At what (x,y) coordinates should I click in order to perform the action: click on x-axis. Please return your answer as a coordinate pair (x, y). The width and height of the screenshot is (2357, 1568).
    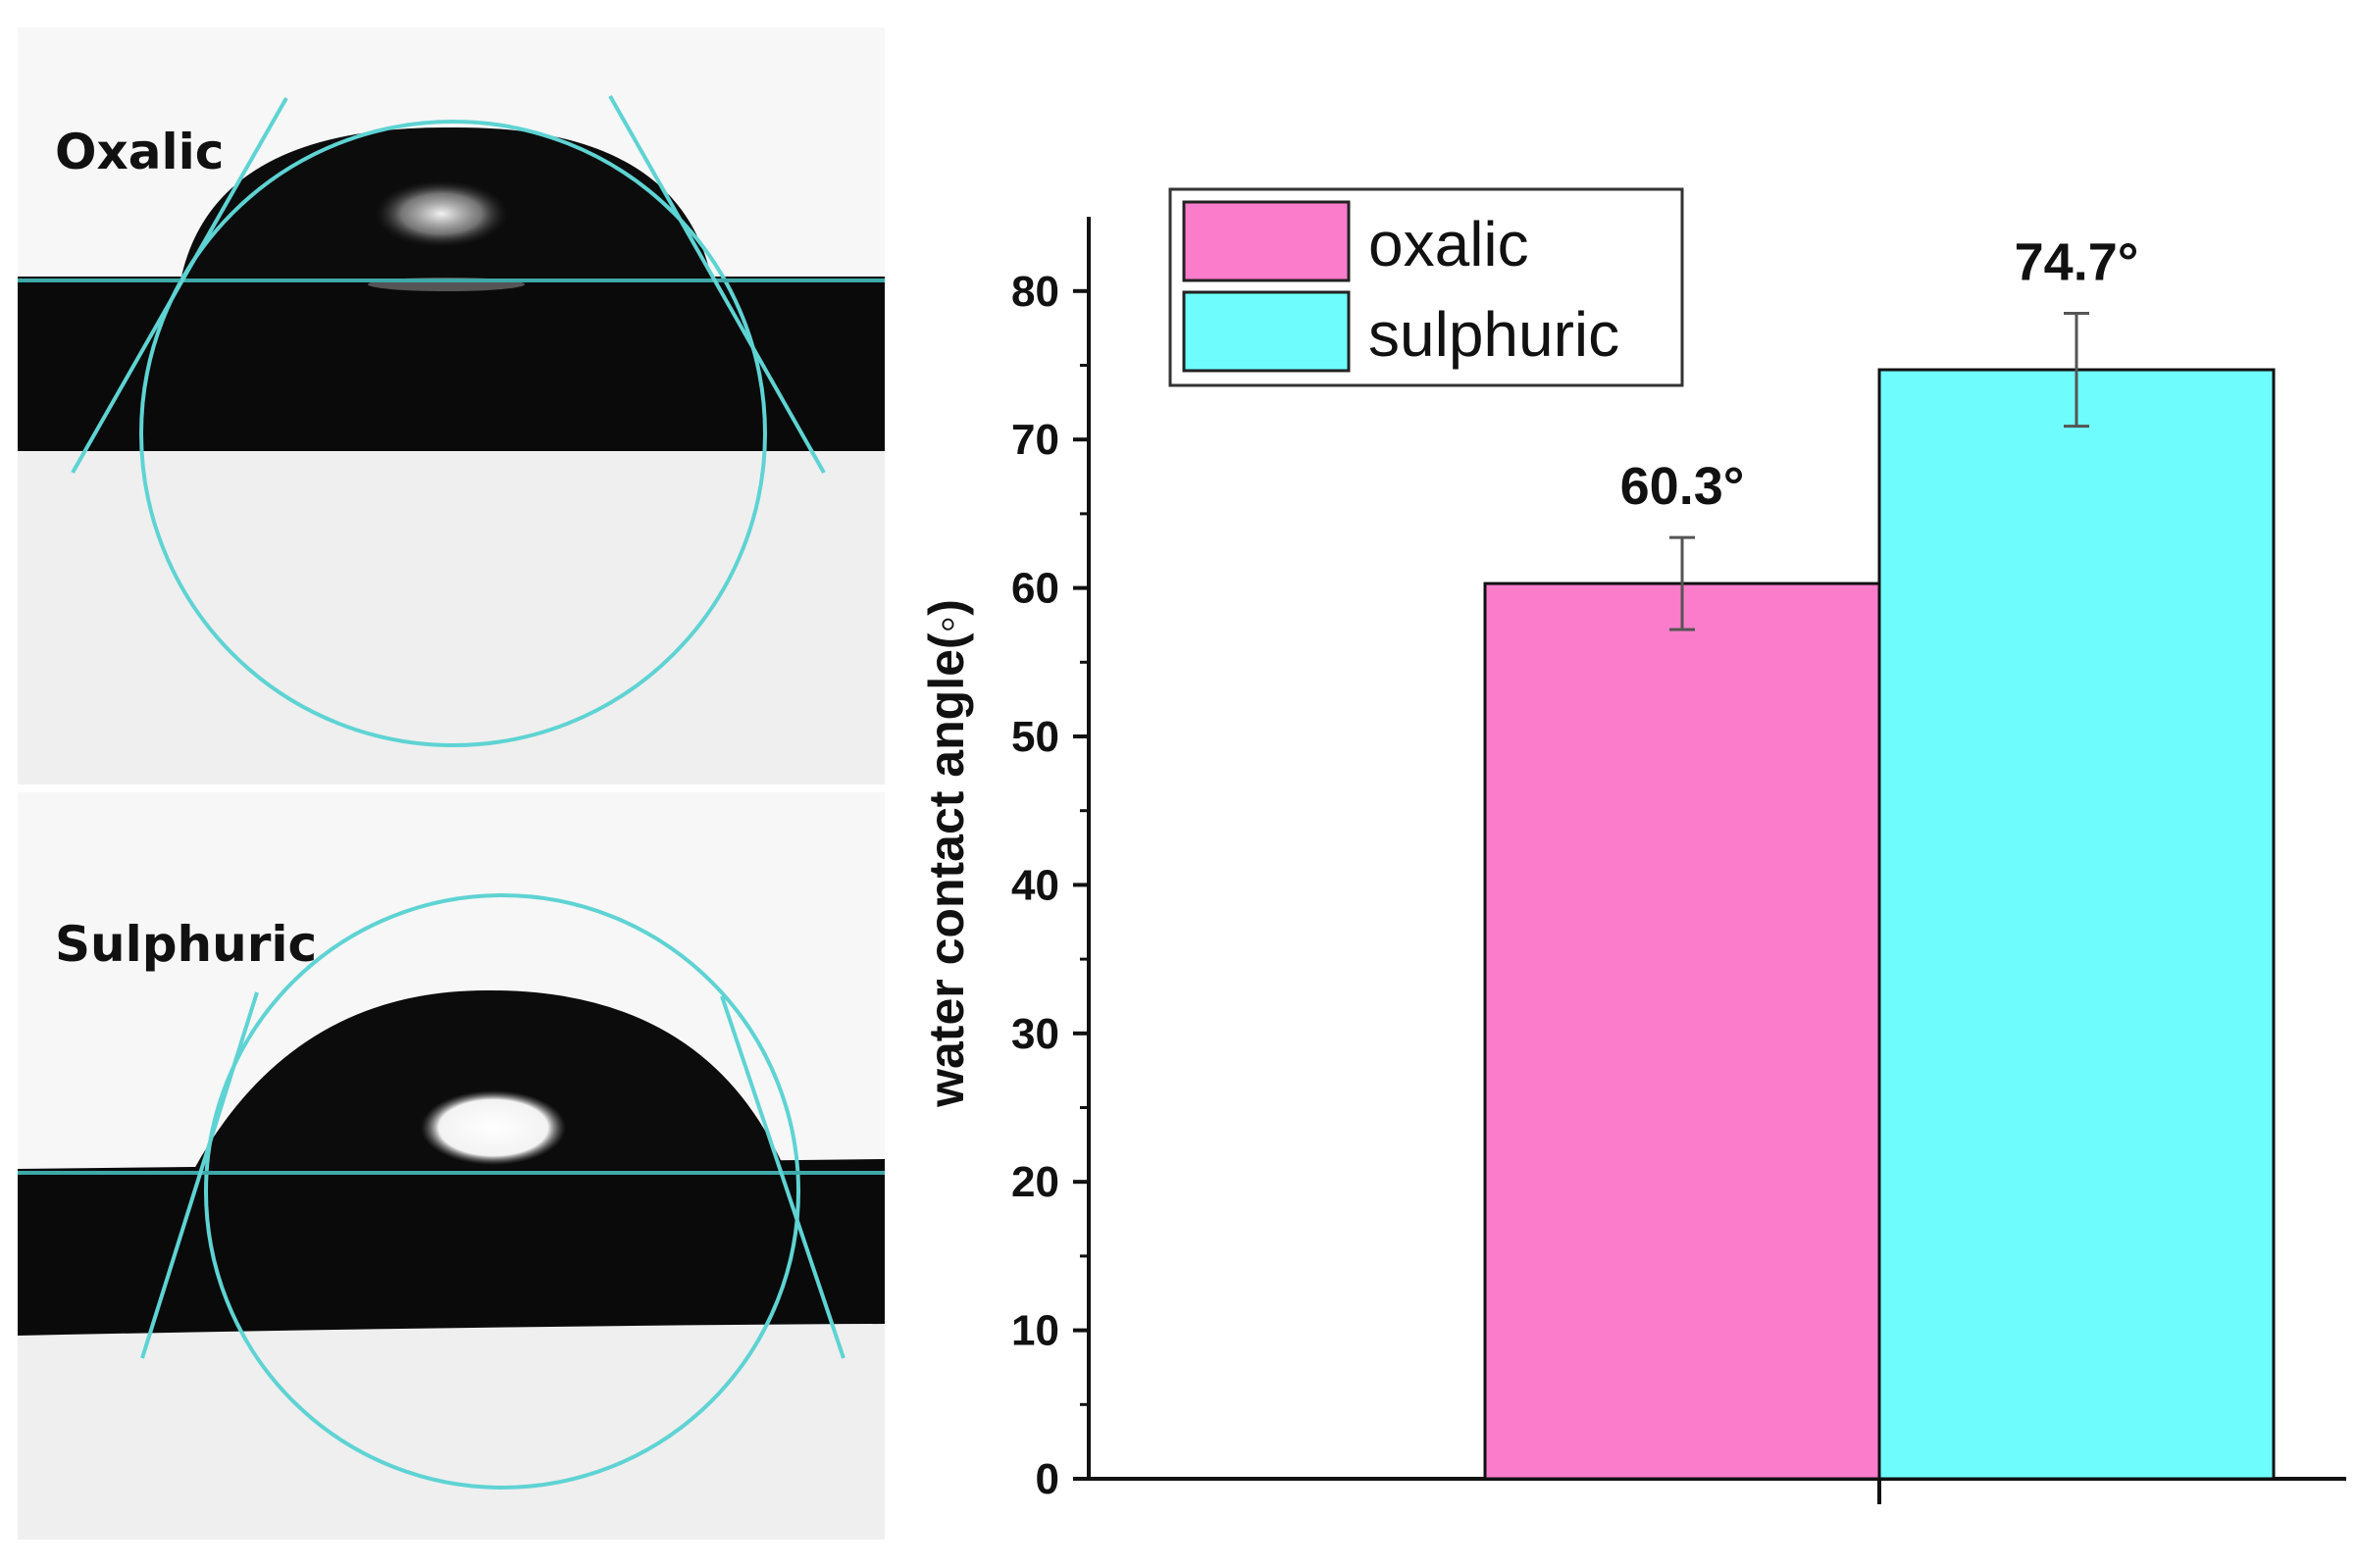
    Looking at the image, I should click on (1716, 1490).